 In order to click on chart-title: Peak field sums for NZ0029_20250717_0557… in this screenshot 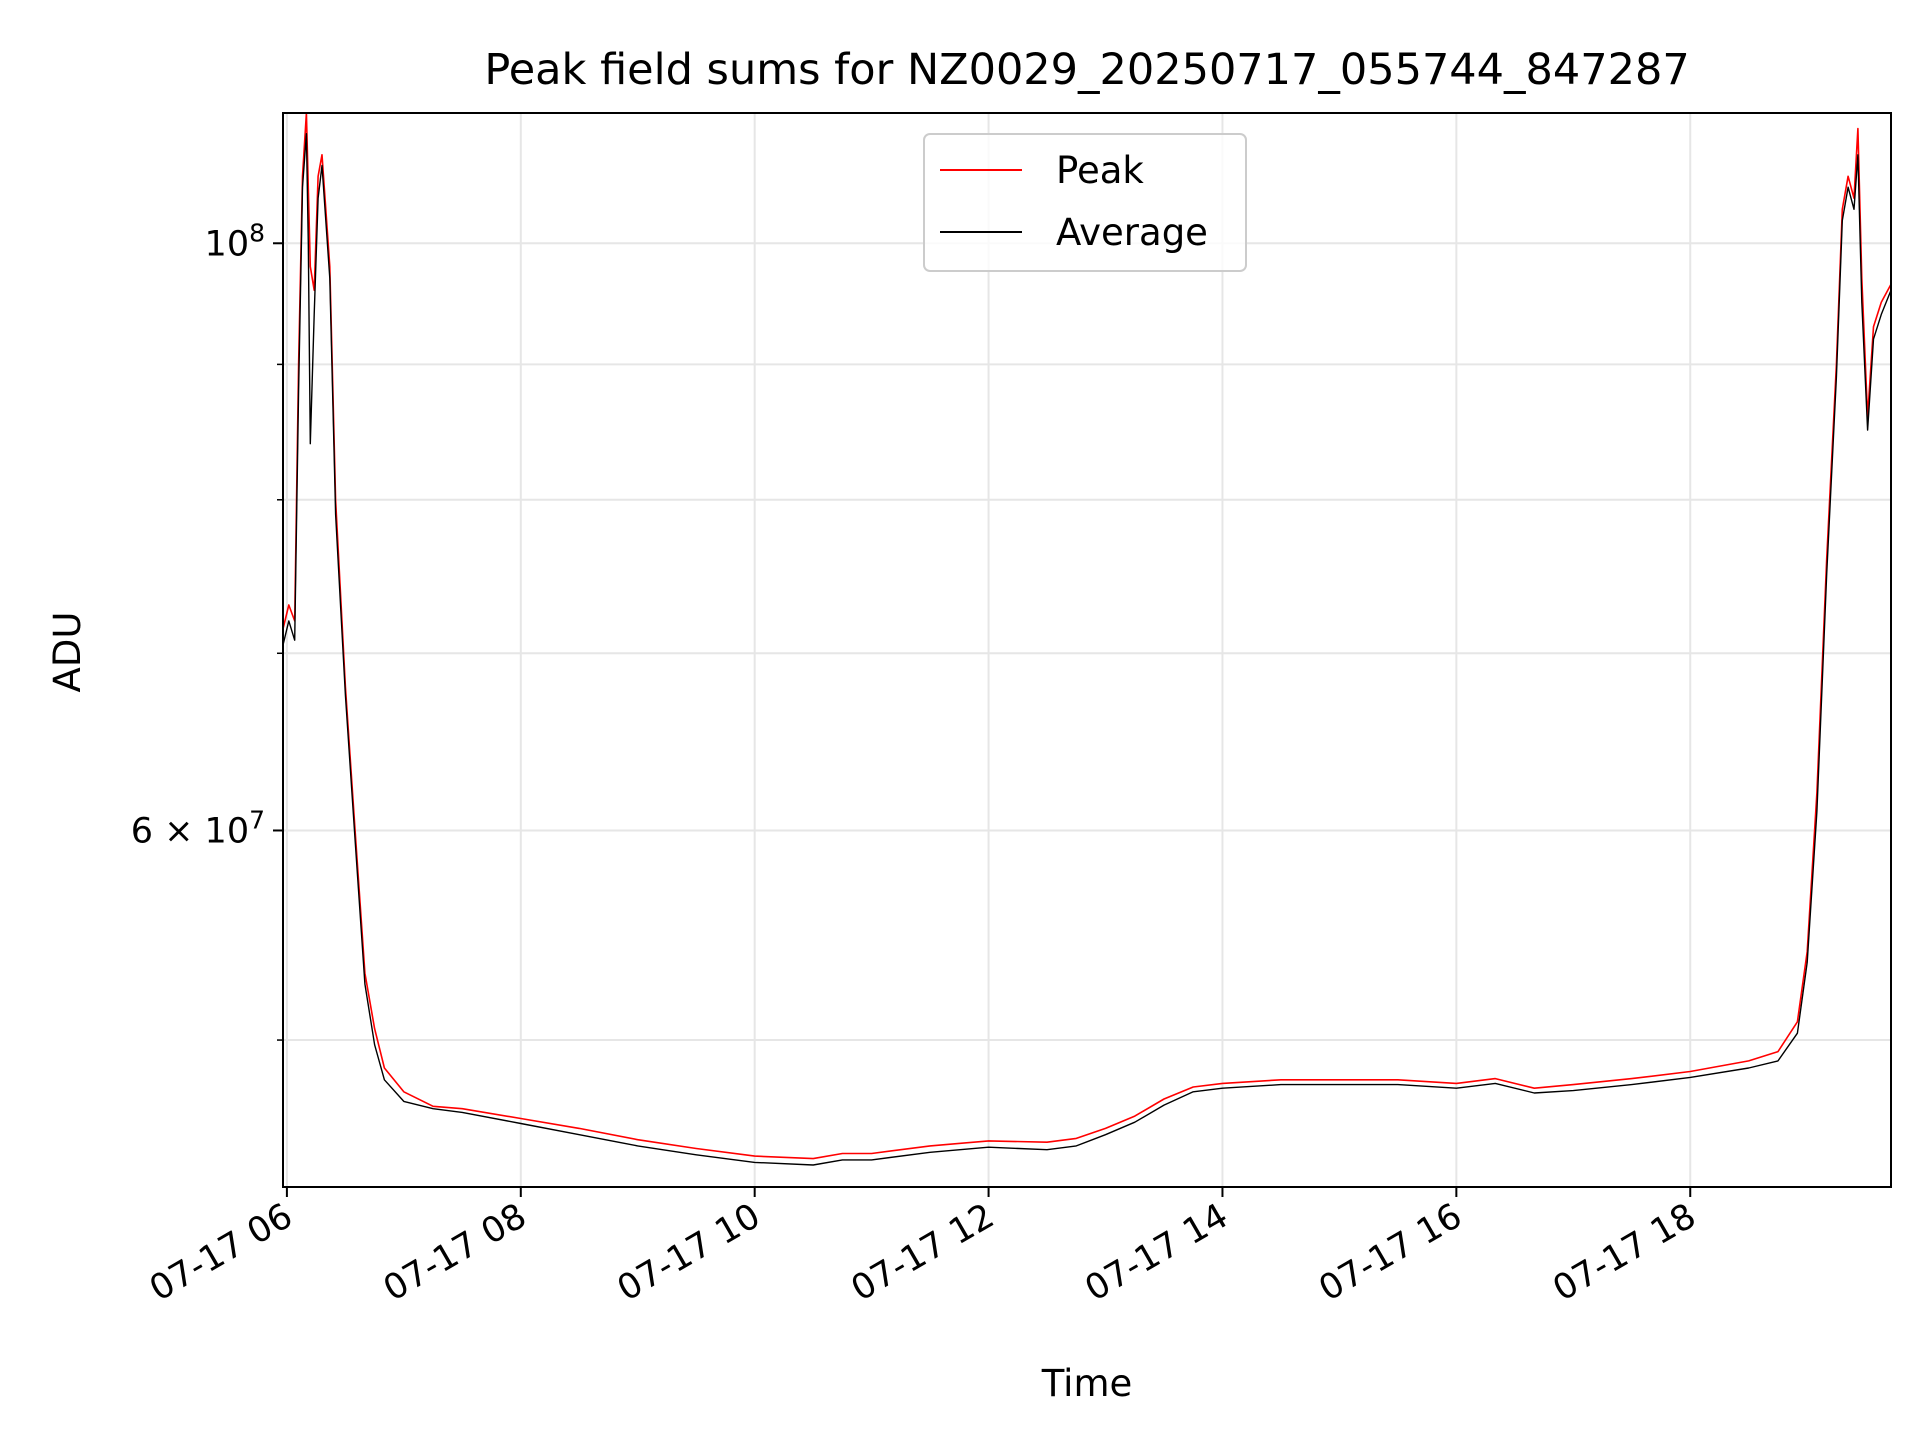, I will do `click(1086, 70)`.